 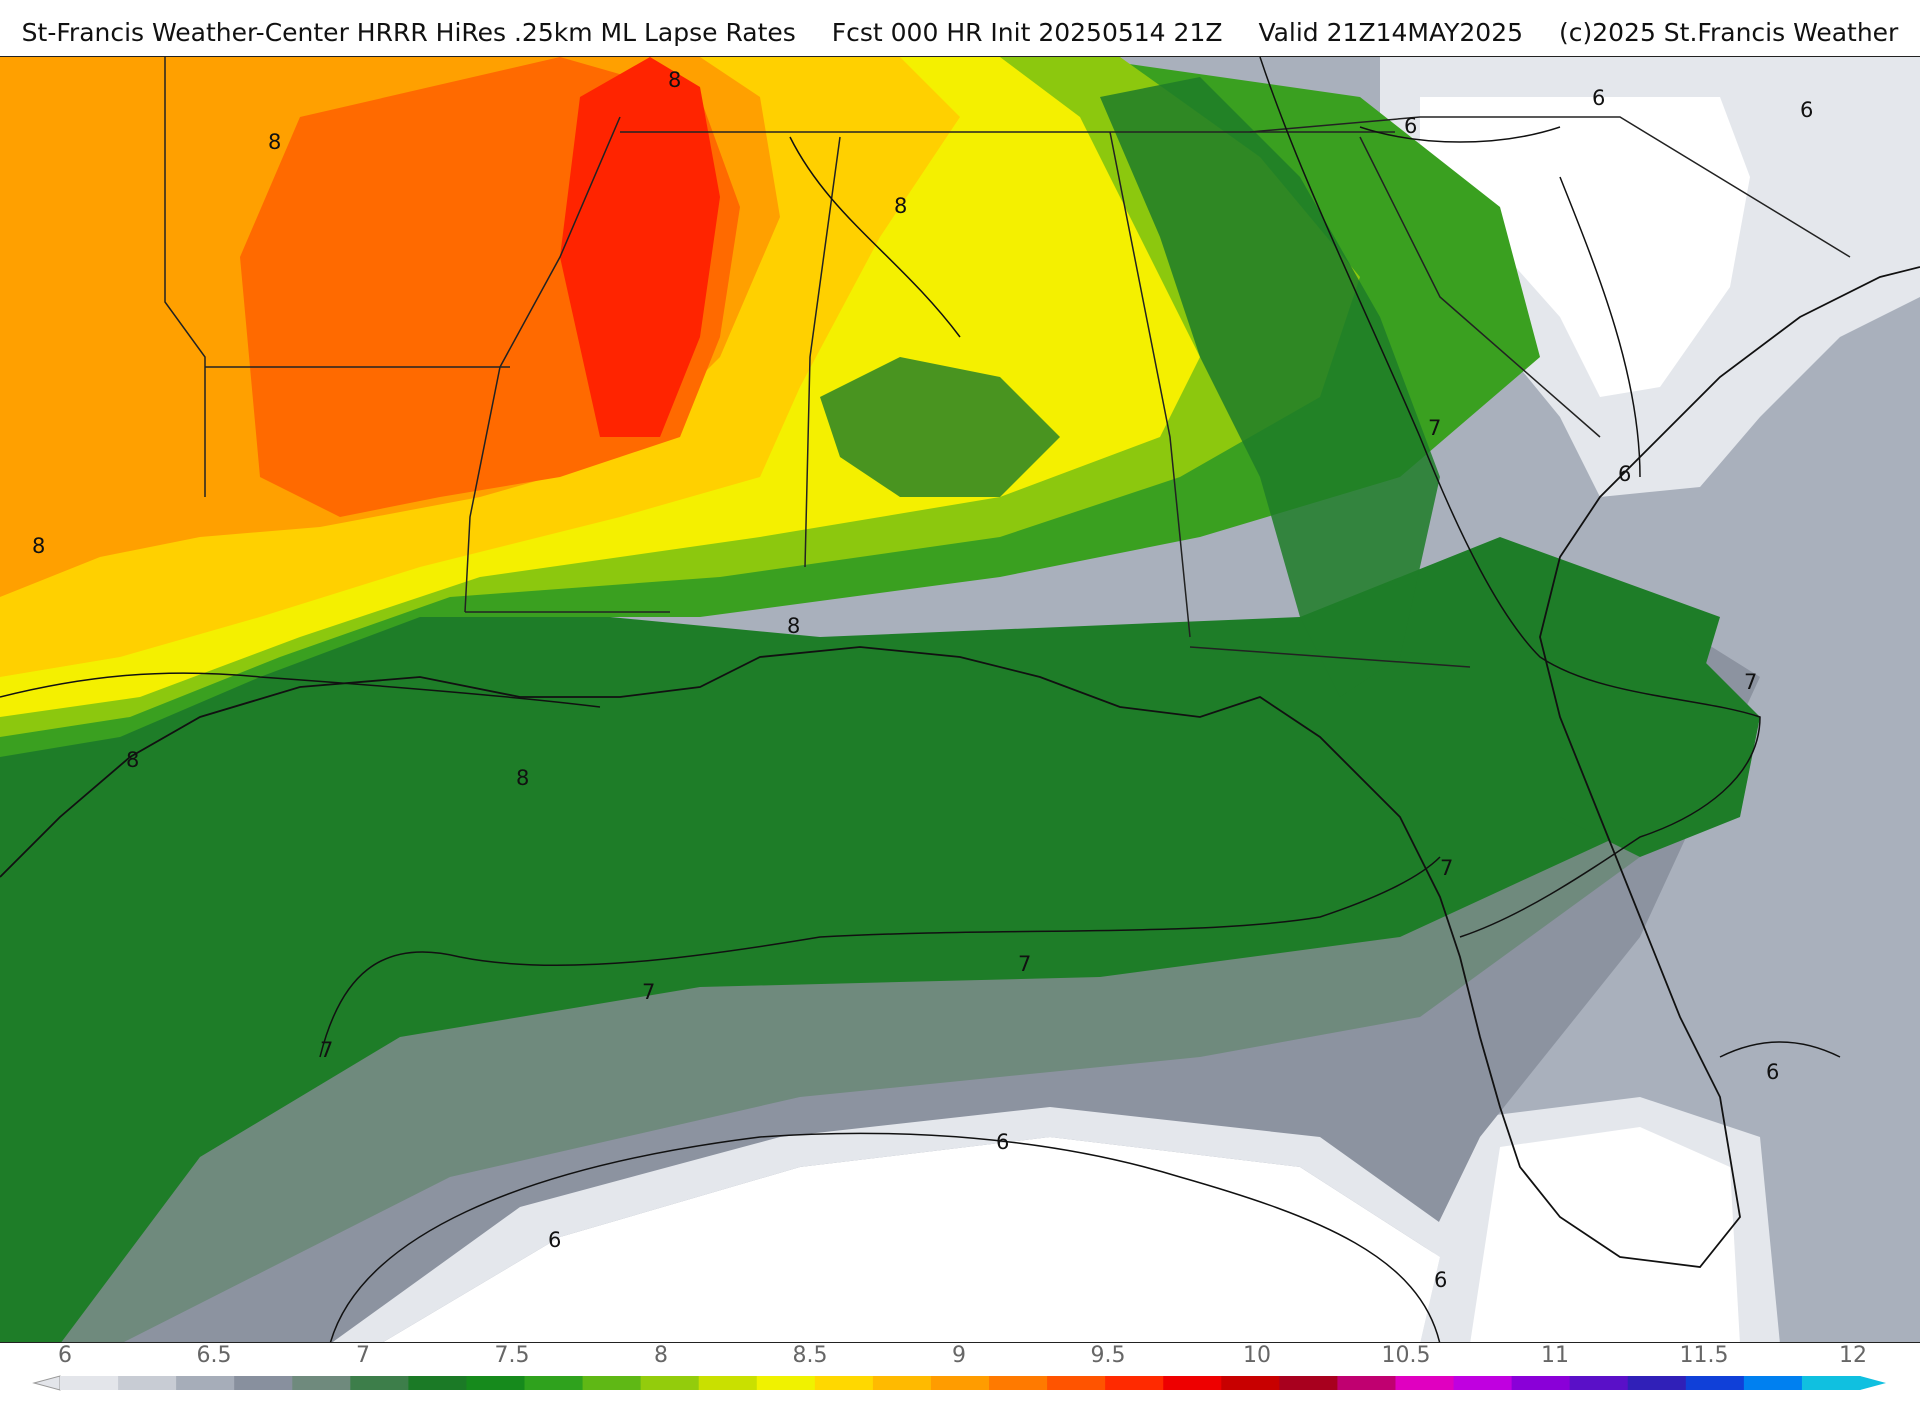 I want to click on contour-6-carolina-coast, so click(x=1600, y=327).